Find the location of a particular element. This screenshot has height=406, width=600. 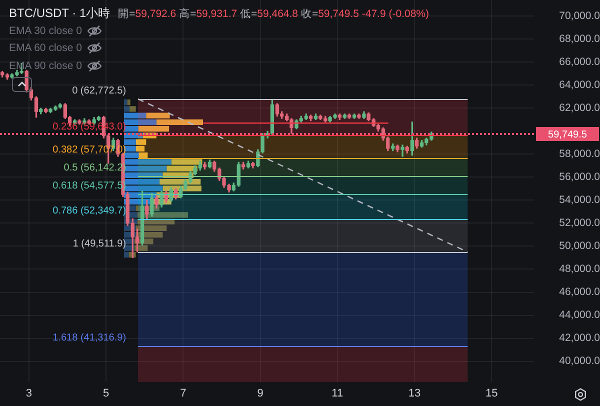

x-tick-label: 9 is located at coordinates (260, 394).